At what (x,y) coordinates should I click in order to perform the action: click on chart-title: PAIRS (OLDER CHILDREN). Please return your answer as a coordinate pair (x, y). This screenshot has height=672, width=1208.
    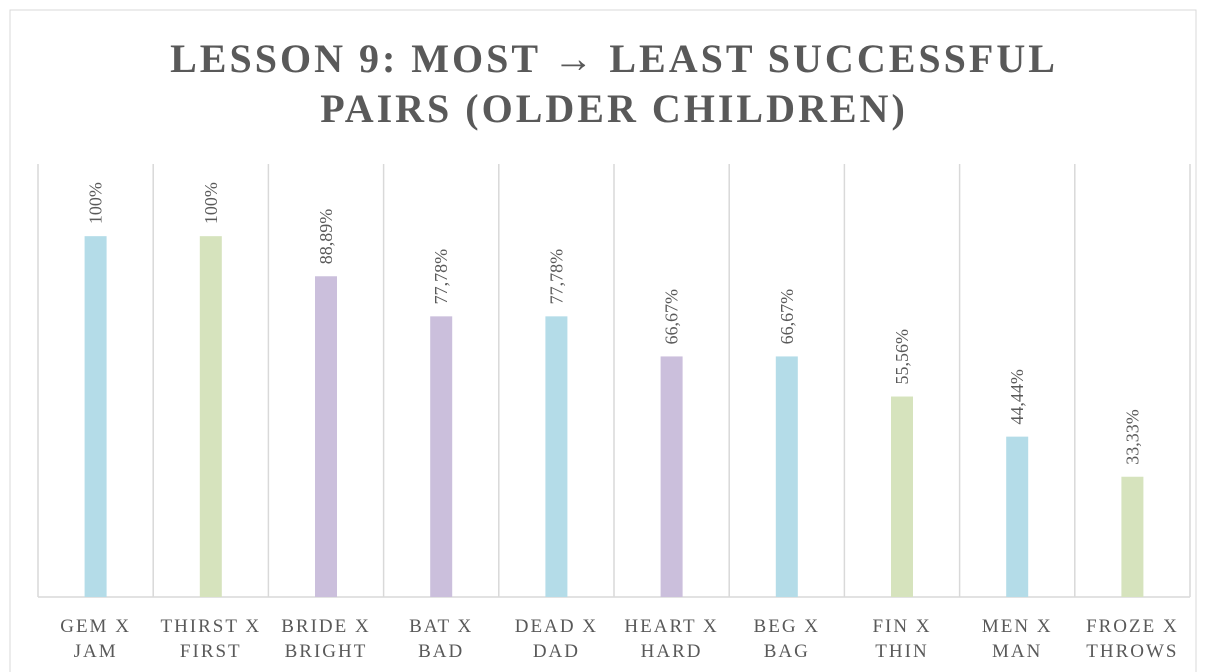
    Looking at the image, I should click on (614, 108).